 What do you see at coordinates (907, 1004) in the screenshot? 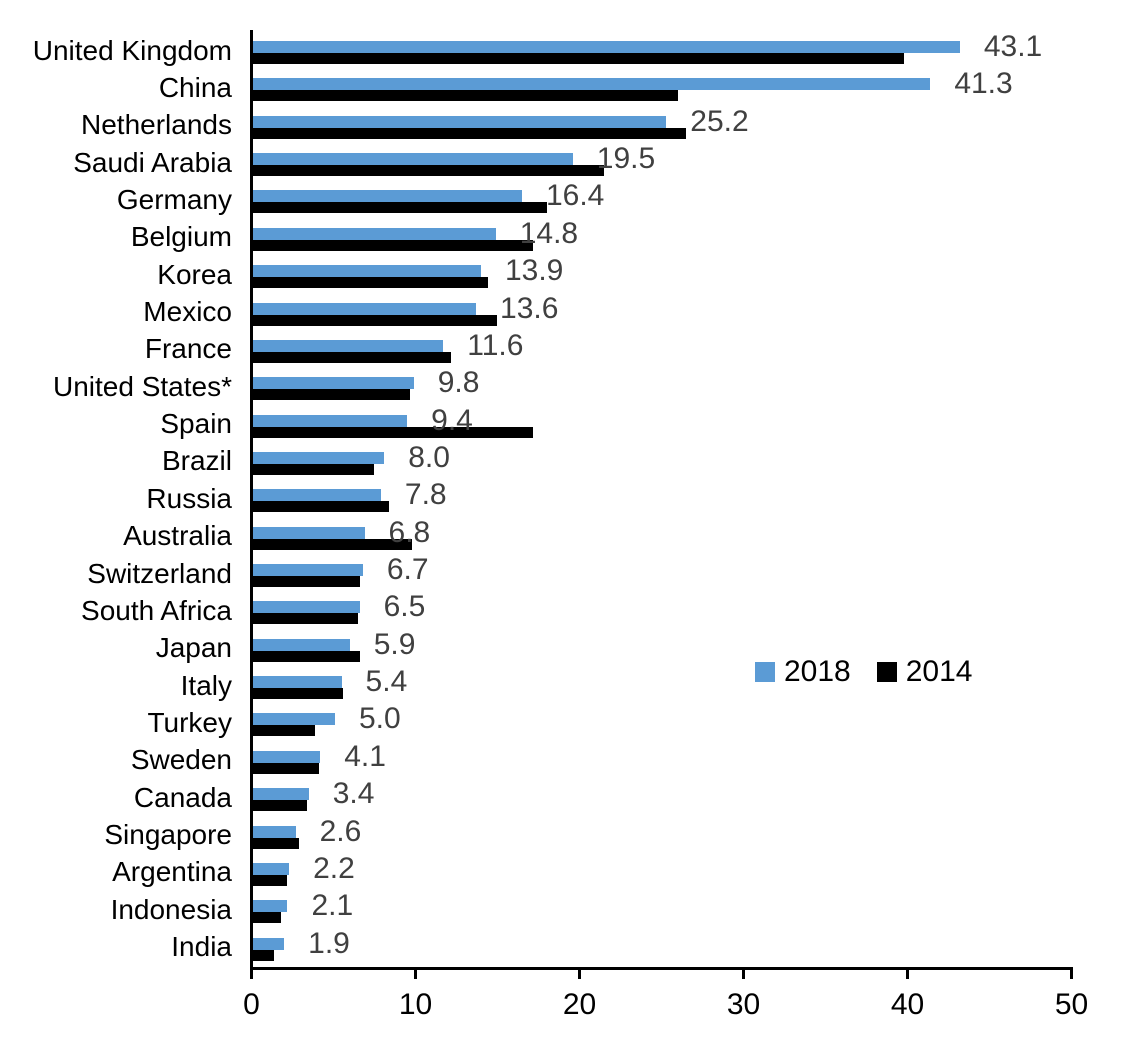
I see `x-axis-tick-label: 40` at bounding box center [907, 1004].